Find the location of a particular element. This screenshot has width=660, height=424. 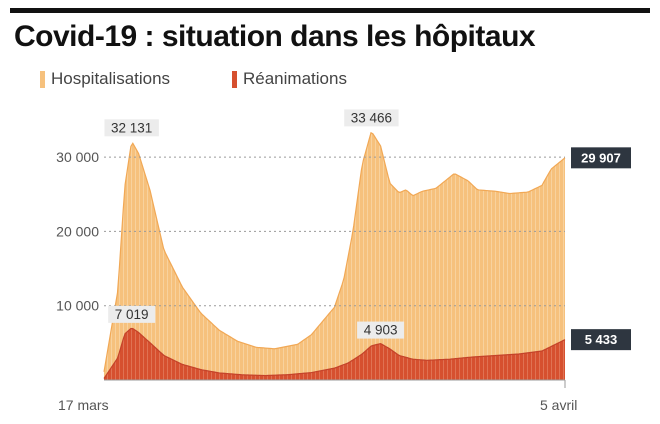

legend-reanimations: Réanimations is located at coordinates (289, 79).